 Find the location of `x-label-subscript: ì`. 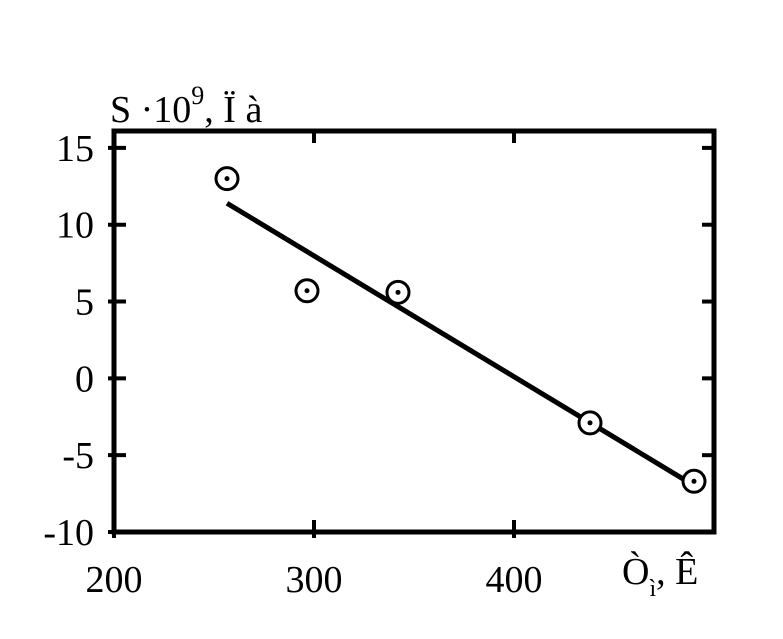

x-label-subscript: ì is located at coordinates (652, 589).